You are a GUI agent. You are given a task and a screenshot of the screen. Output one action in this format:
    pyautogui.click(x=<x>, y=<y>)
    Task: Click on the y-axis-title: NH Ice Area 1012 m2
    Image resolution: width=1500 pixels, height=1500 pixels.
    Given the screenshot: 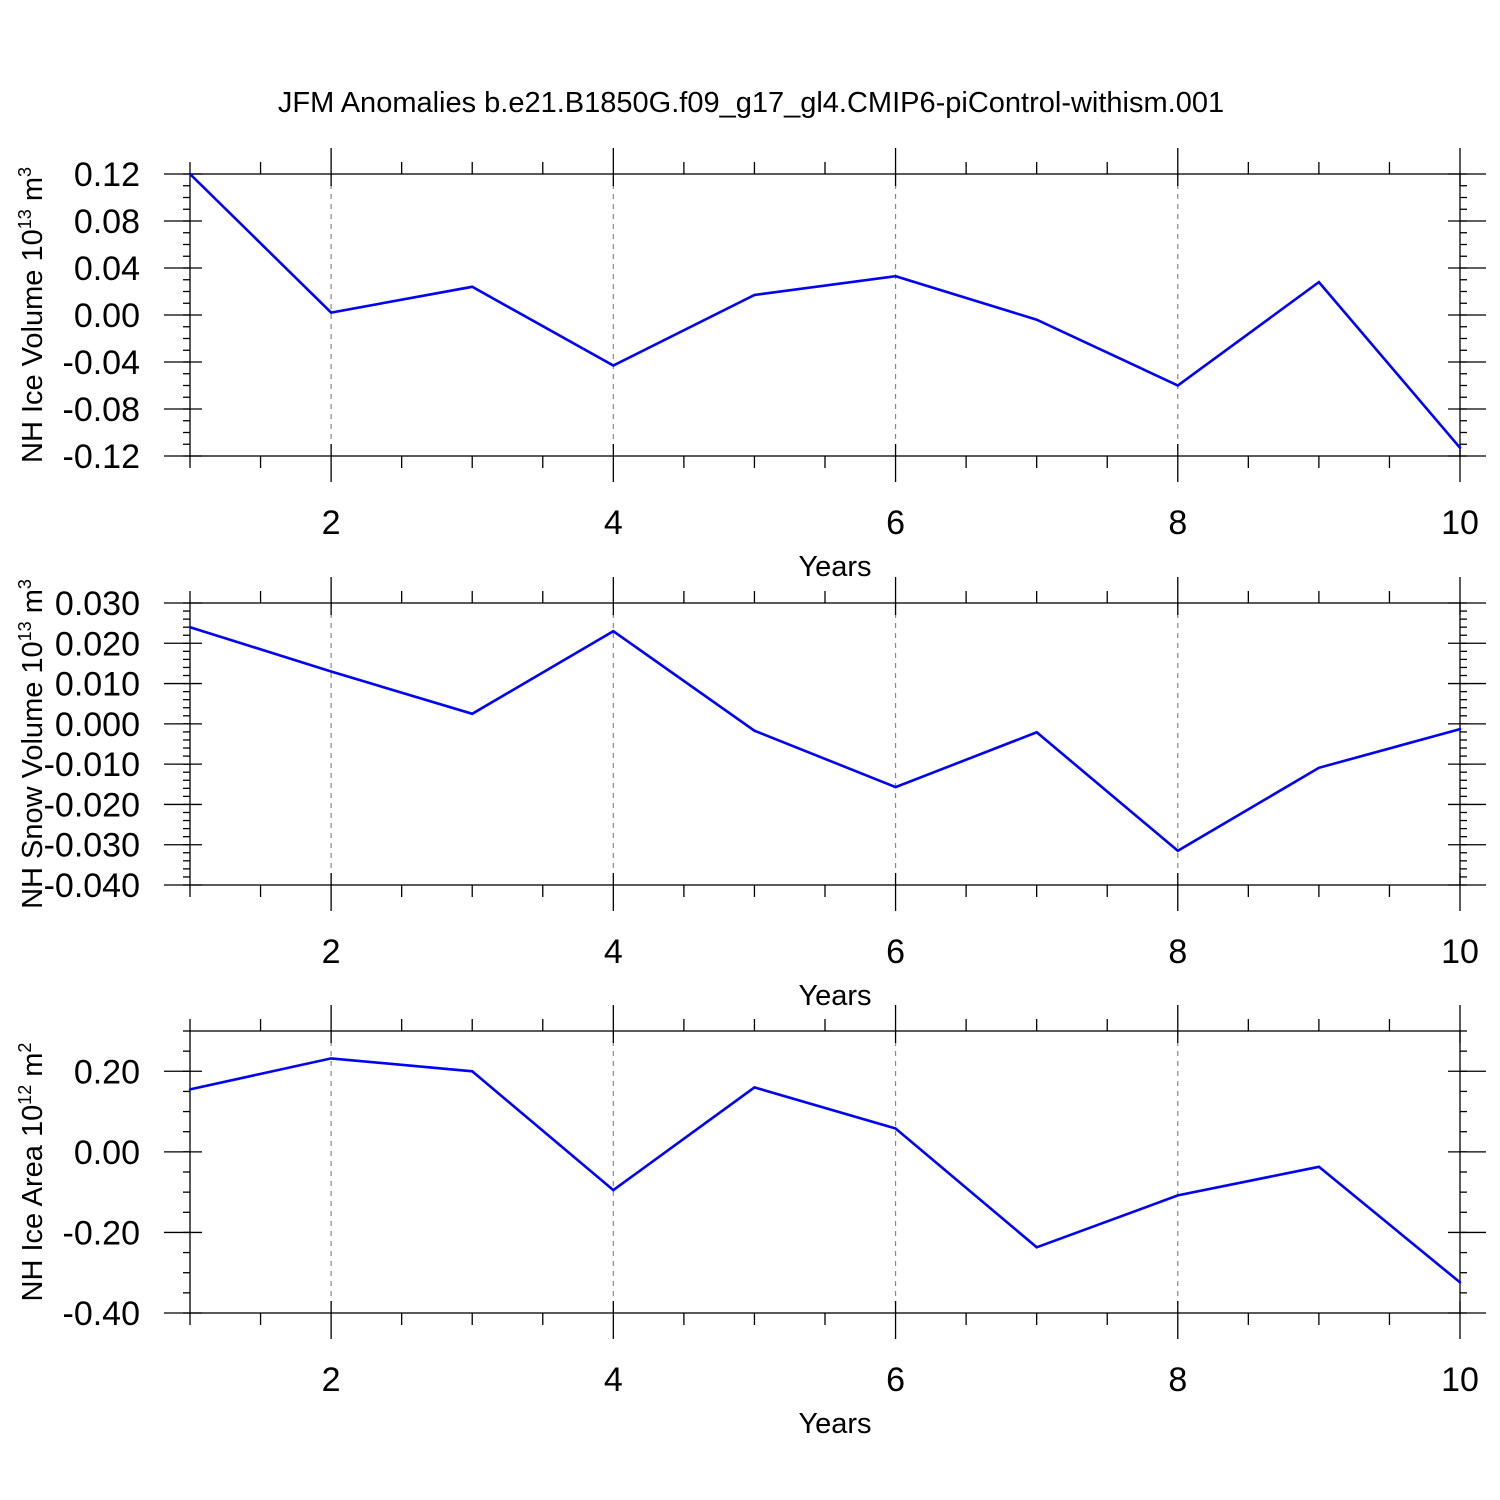 What is the action you would take?
    pyautogui.click(x=32, y=1172)
    